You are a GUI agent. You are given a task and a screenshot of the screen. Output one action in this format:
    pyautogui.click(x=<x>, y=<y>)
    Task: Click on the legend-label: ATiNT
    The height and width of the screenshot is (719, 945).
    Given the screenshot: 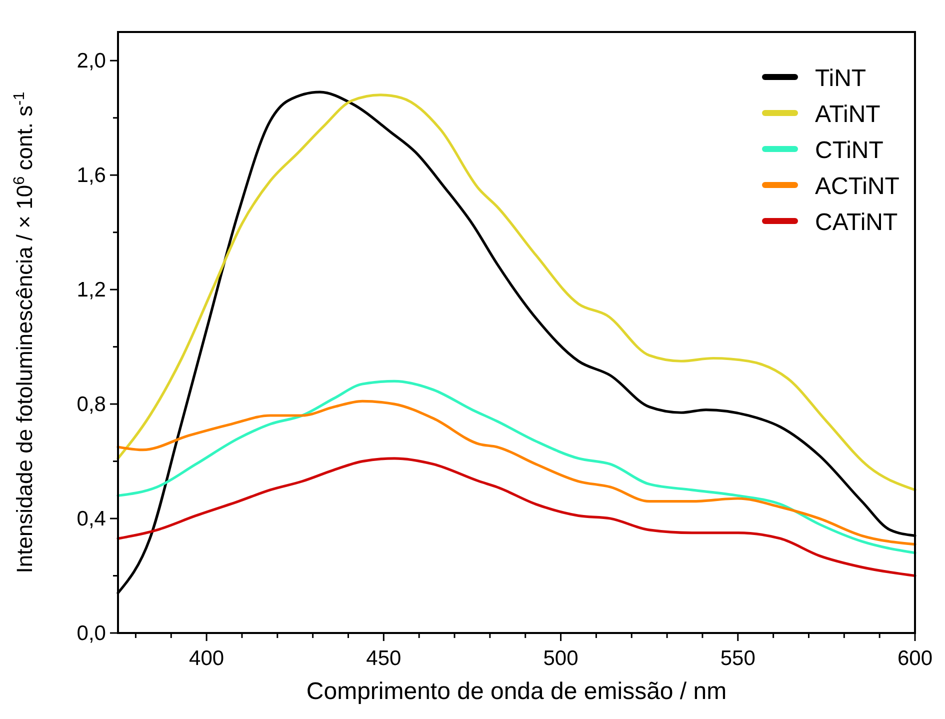 What is the action you would take?
    pyautogui.click(x=848, y=114)
    